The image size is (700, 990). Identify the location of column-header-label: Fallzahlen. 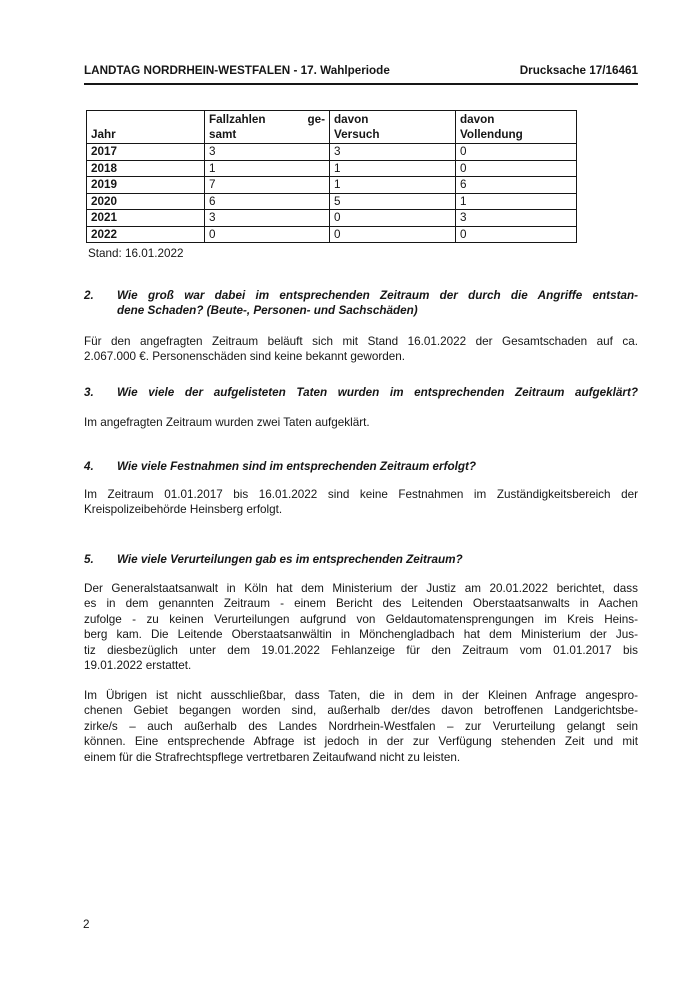
(237, 119).